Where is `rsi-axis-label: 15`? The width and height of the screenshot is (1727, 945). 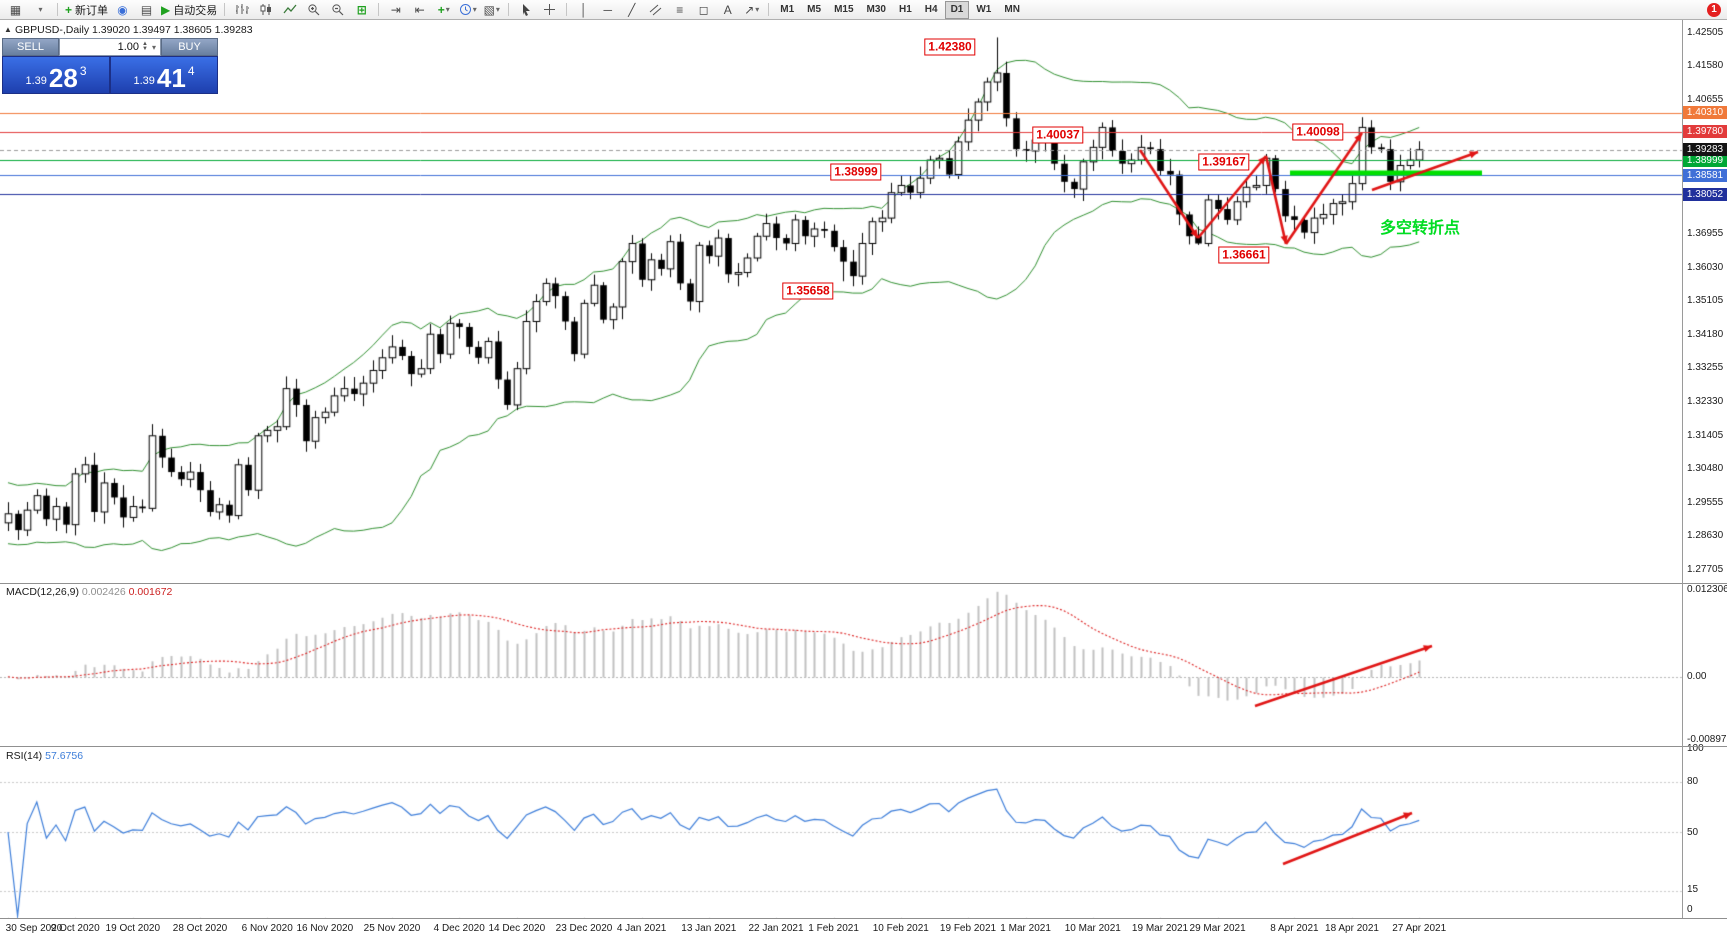 rsi-axis-label: 15 is located at coordinates (1693, 889).